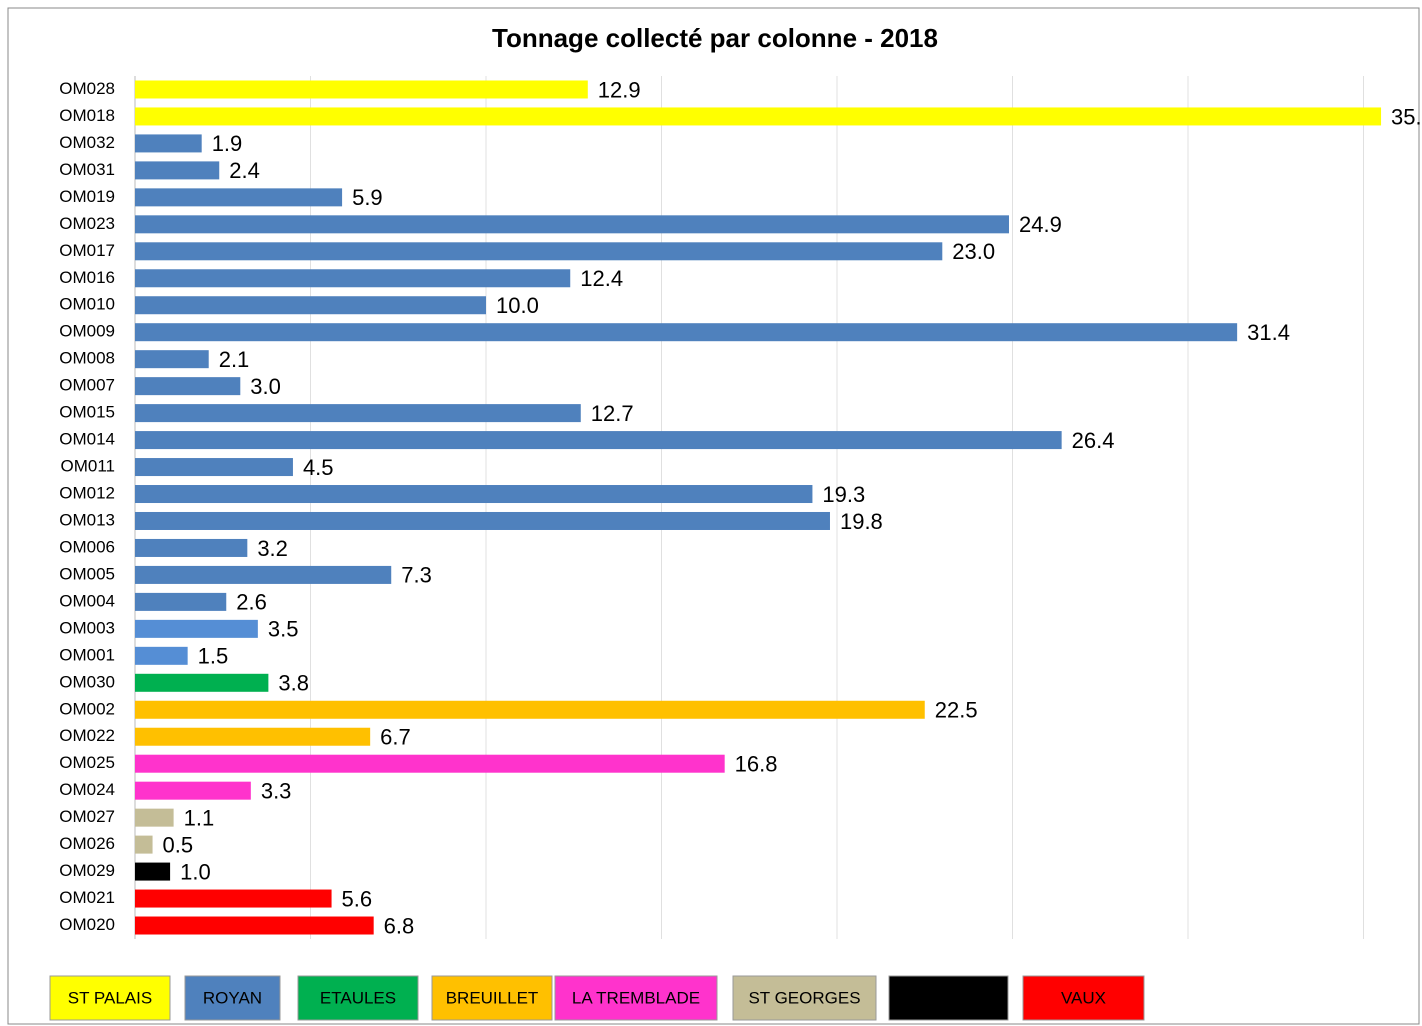 The width and height of the screenshot is (1422, 1026). What do you see at coordinates (87, 870) in the screenshot?
I see `y-tick-label: OM029` at bounding box center [87, 870].